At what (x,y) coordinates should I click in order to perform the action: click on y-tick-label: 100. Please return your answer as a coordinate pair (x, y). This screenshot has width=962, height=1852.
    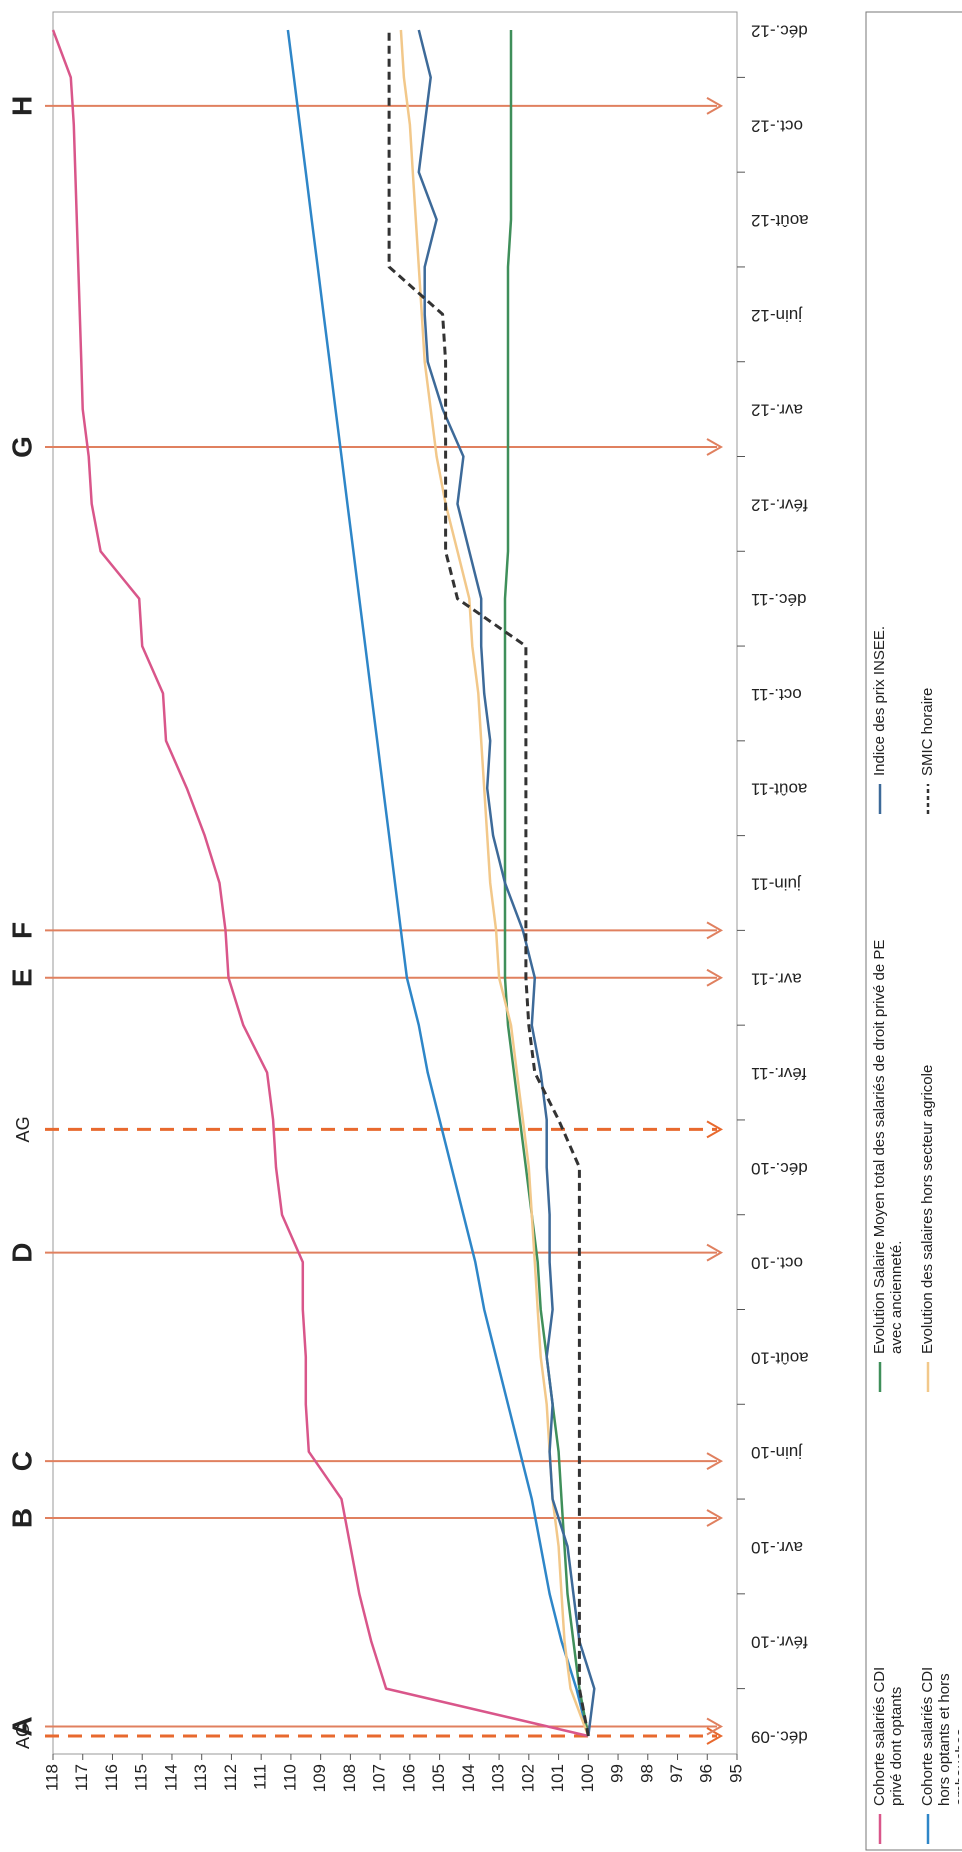
    Looking at the image, I should click on (587, 1778).